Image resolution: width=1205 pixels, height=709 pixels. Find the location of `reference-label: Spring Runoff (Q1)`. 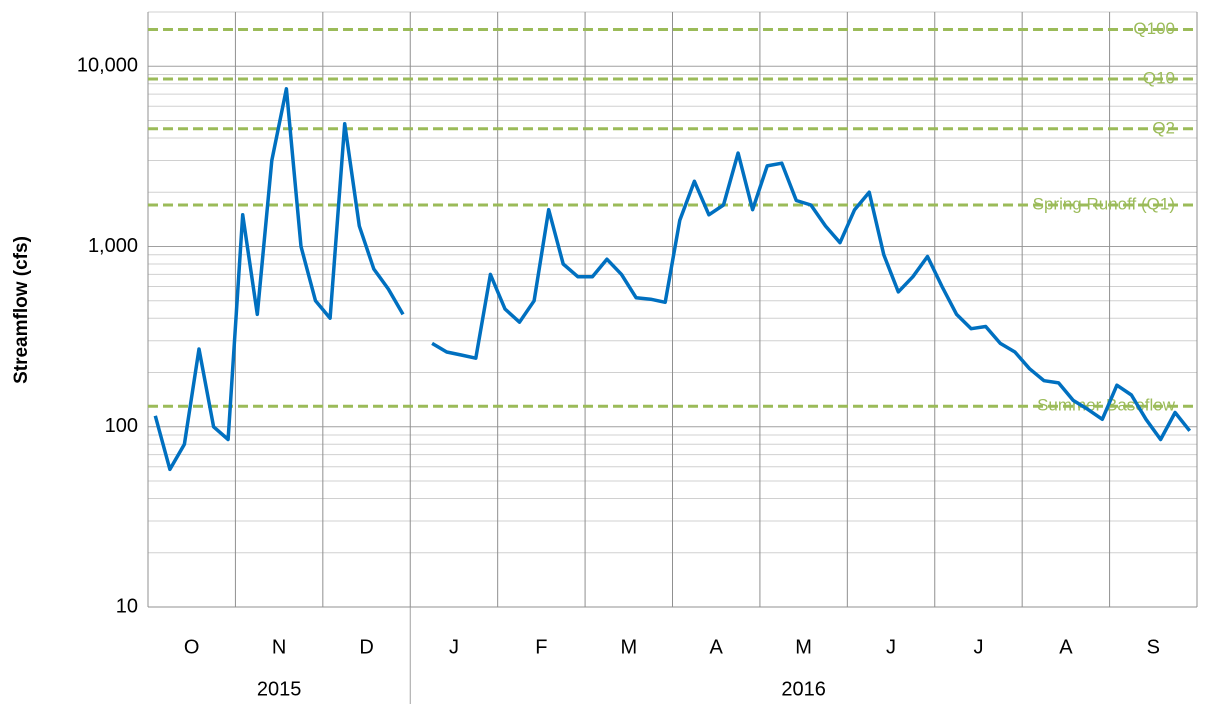

reference-label: Spring Runoff (Q1) is located at coordinates (1104, 203).